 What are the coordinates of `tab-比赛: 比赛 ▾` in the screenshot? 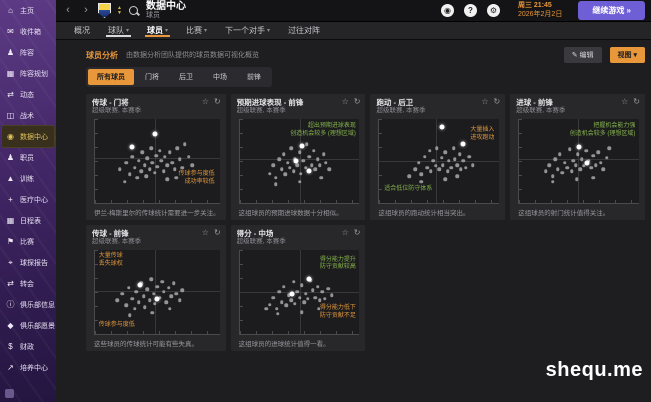 It's located at (196, 30).